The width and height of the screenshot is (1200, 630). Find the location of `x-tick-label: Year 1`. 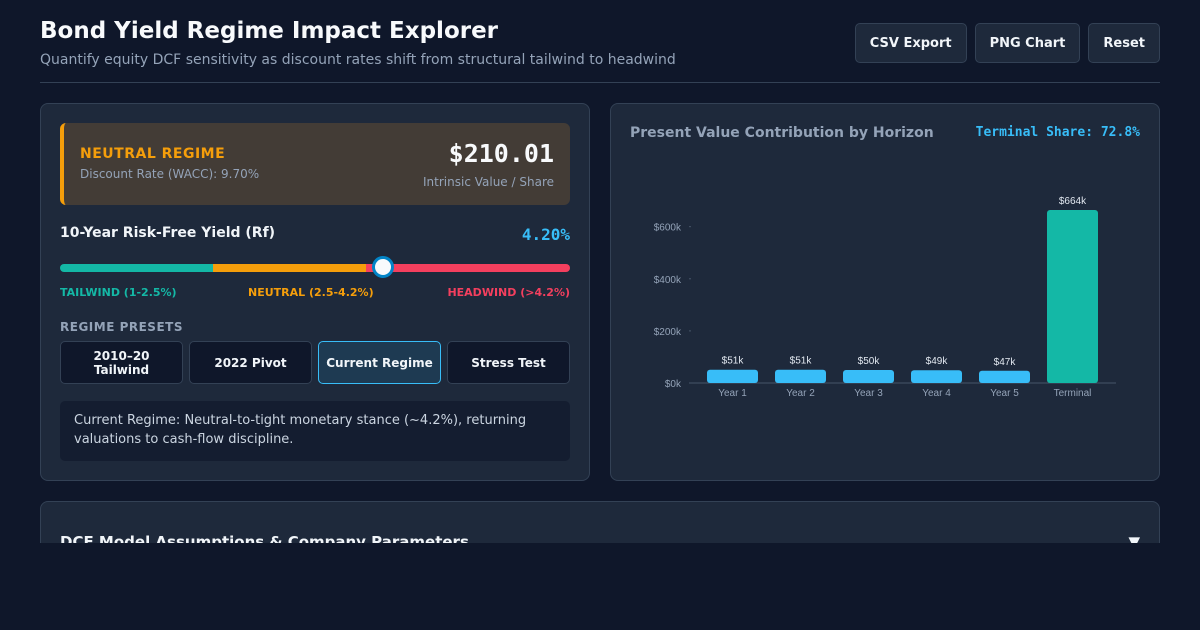

x-tick-label: Year 1 is located at coordinates (732, 393).